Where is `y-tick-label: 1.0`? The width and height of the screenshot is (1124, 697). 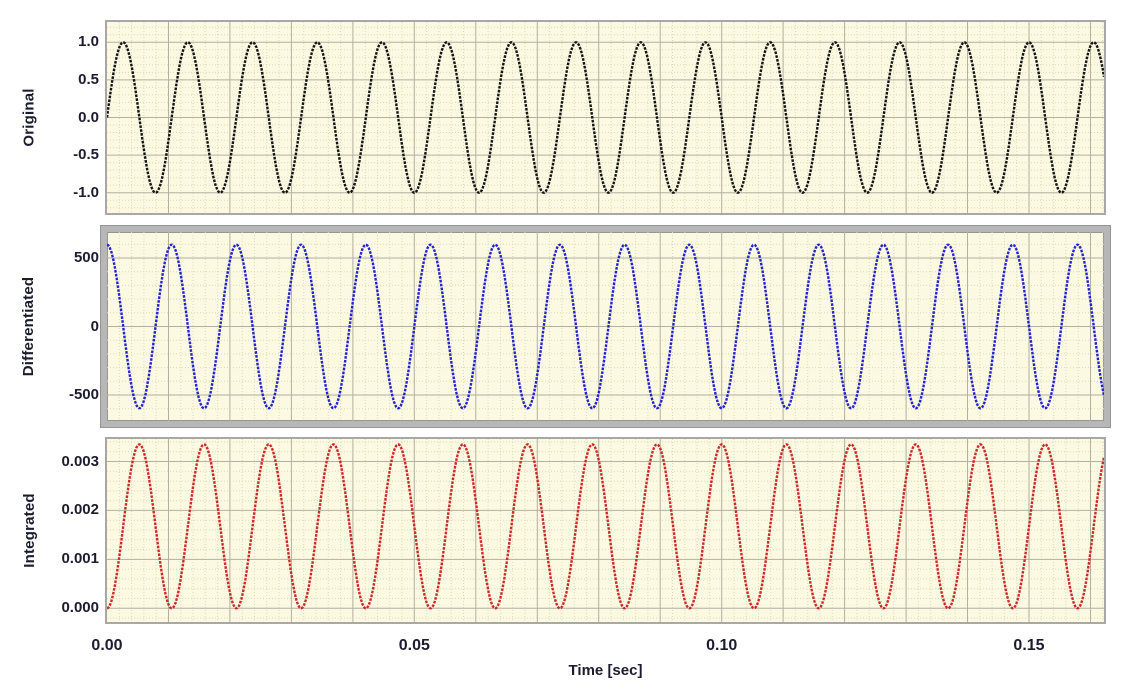
y-tick-label: 1.0 is located at coordinates (88, 42).